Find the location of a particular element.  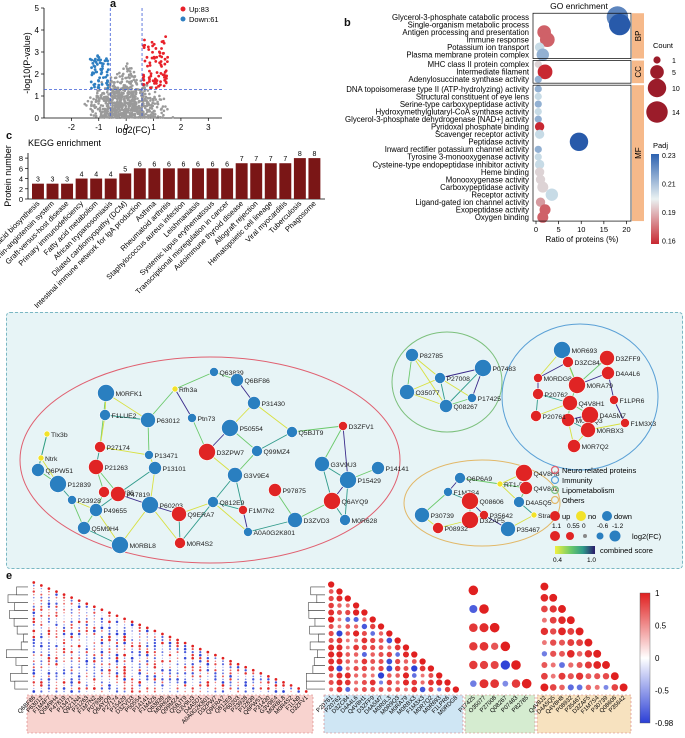

network-node-label: P35467 is located at coordinates (529, 530).